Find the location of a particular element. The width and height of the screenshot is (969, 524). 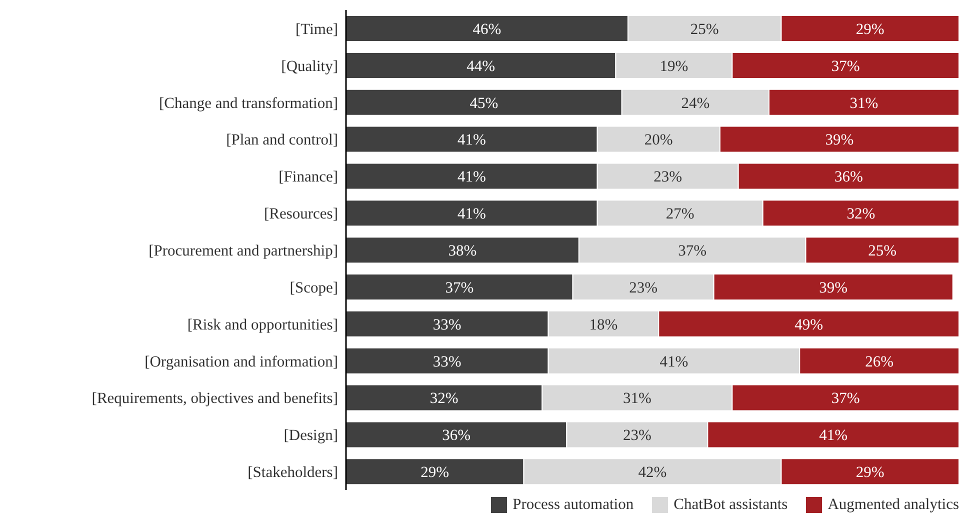

data-label: 26% is located at coordinates (879, 361).